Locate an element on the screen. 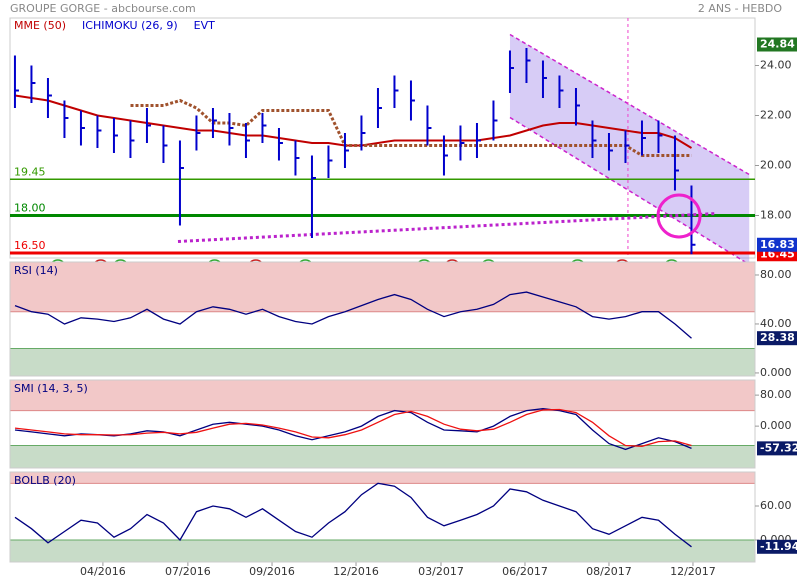 The height and width of the screenshot is (580, 800). value-badge-label: 28.38 is located at coordinates (777, 337).